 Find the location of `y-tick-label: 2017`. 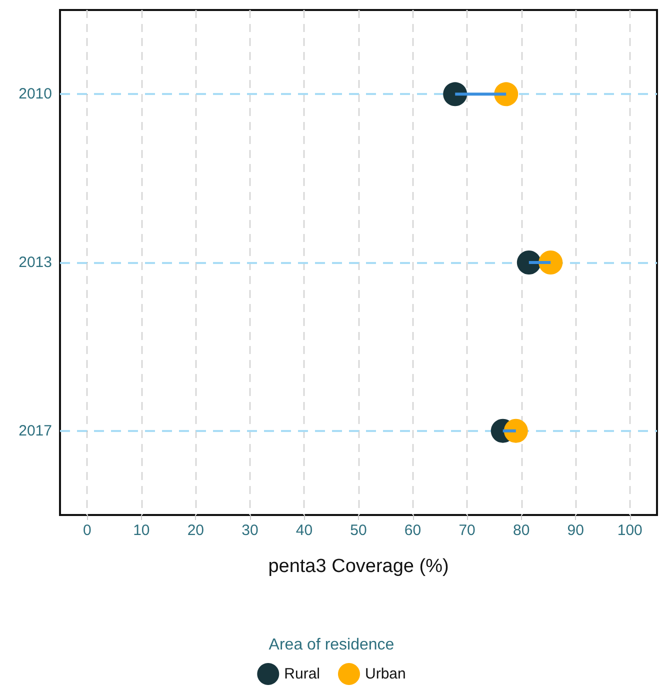

y-tick-label: 2017 is located at coordinates (35, 431).